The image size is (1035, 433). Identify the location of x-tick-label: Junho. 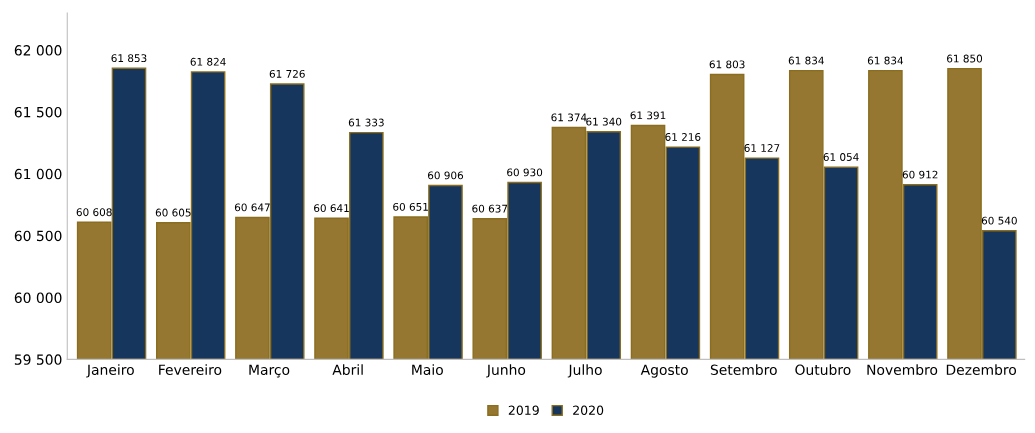
(506, 371).